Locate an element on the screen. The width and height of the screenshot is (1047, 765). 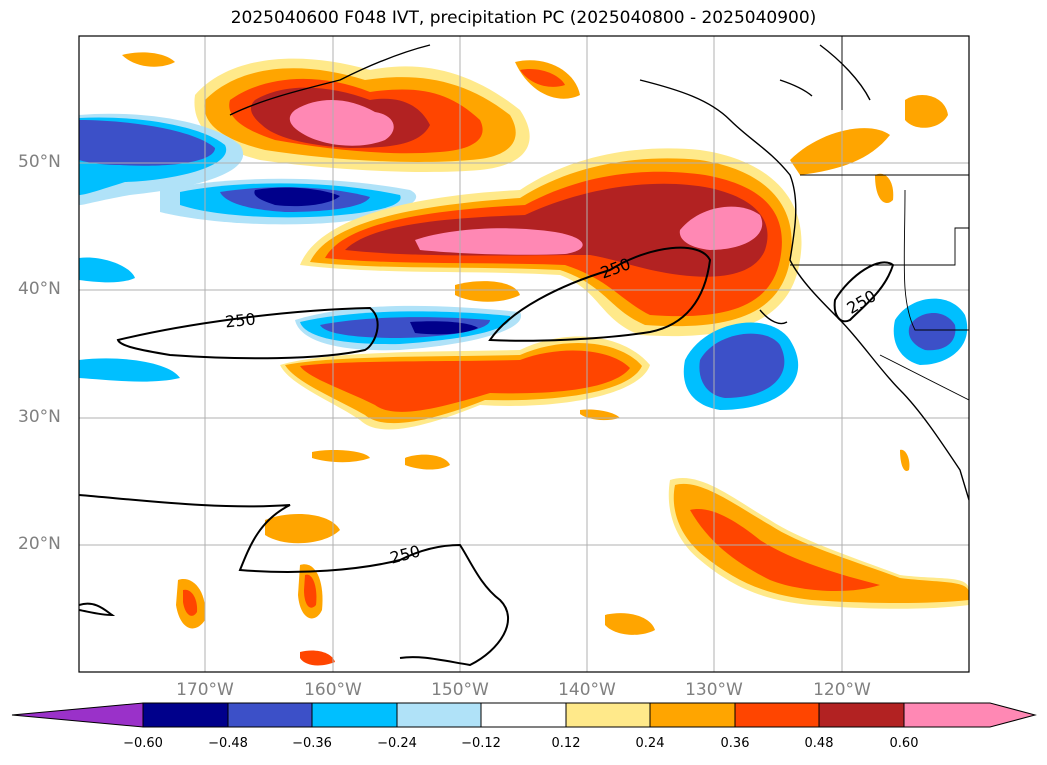
lon-label: 170°W is located at coordinates (205, 690).